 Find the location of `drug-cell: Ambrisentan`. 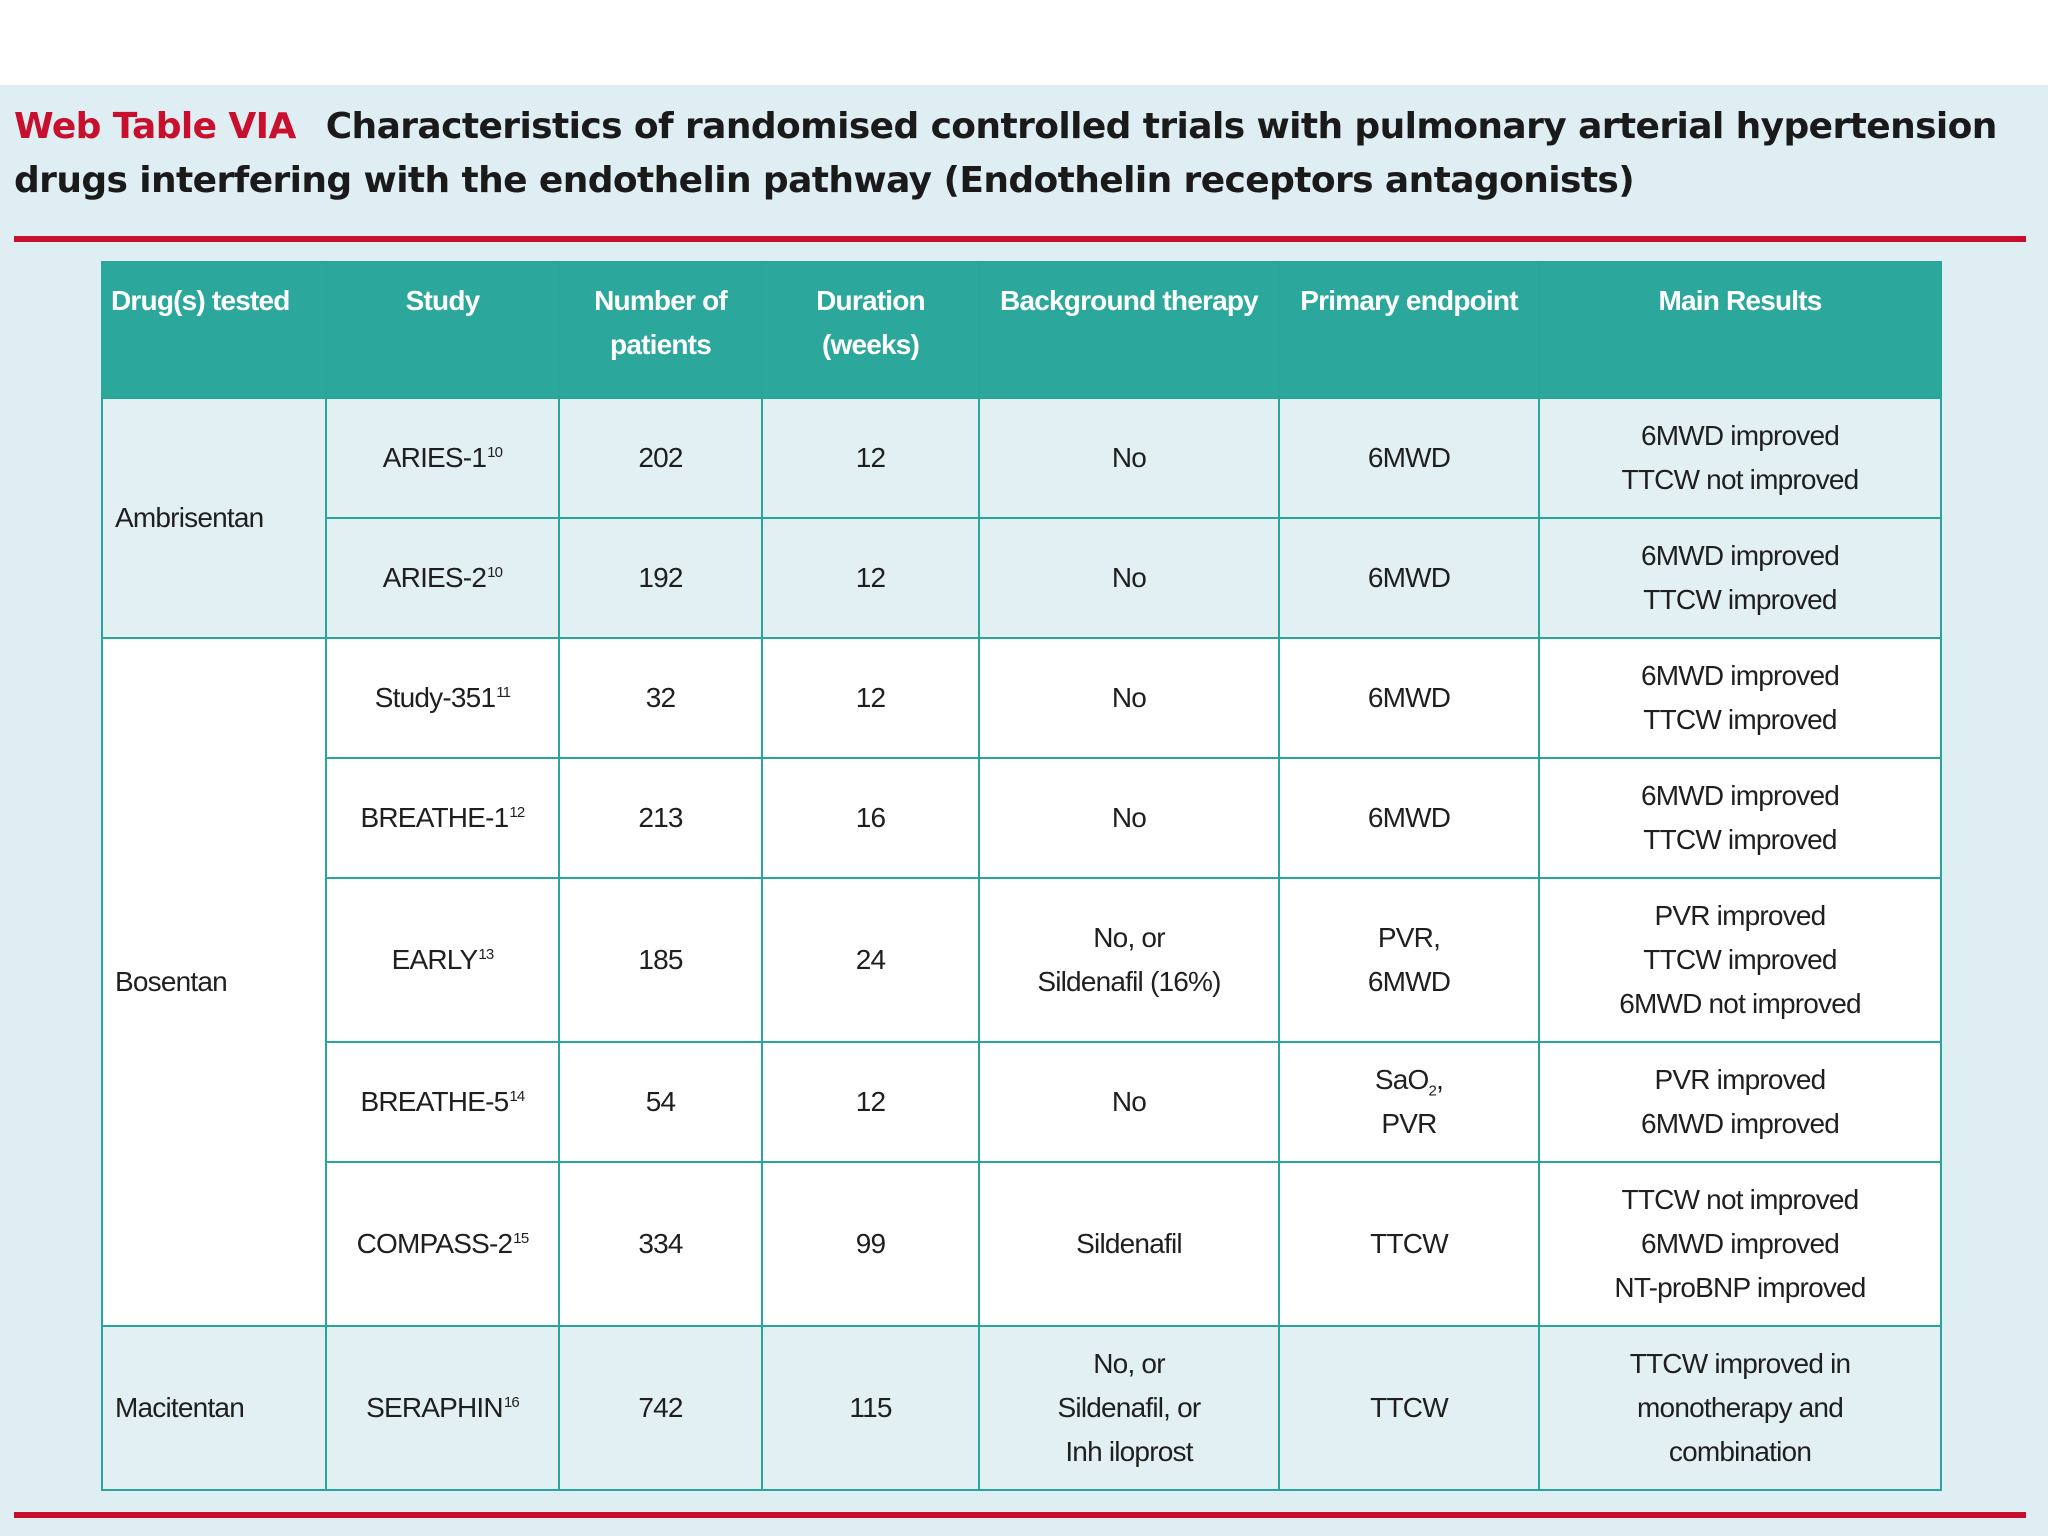

drug-cell: Ambrisentan is located at coordinates (214, 518).